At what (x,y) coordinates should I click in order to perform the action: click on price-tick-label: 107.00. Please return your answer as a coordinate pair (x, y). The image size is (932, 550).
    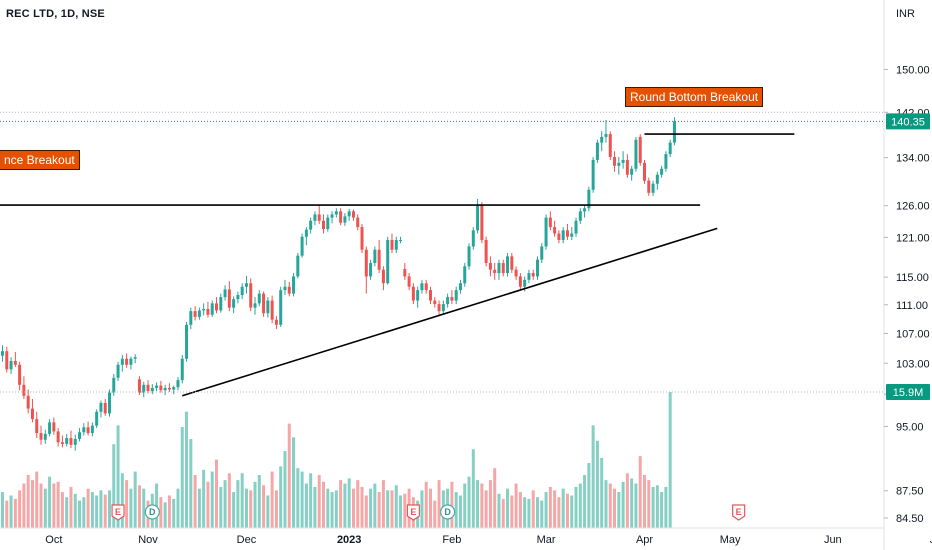
    Looking at the image, I should click on (913, 334).